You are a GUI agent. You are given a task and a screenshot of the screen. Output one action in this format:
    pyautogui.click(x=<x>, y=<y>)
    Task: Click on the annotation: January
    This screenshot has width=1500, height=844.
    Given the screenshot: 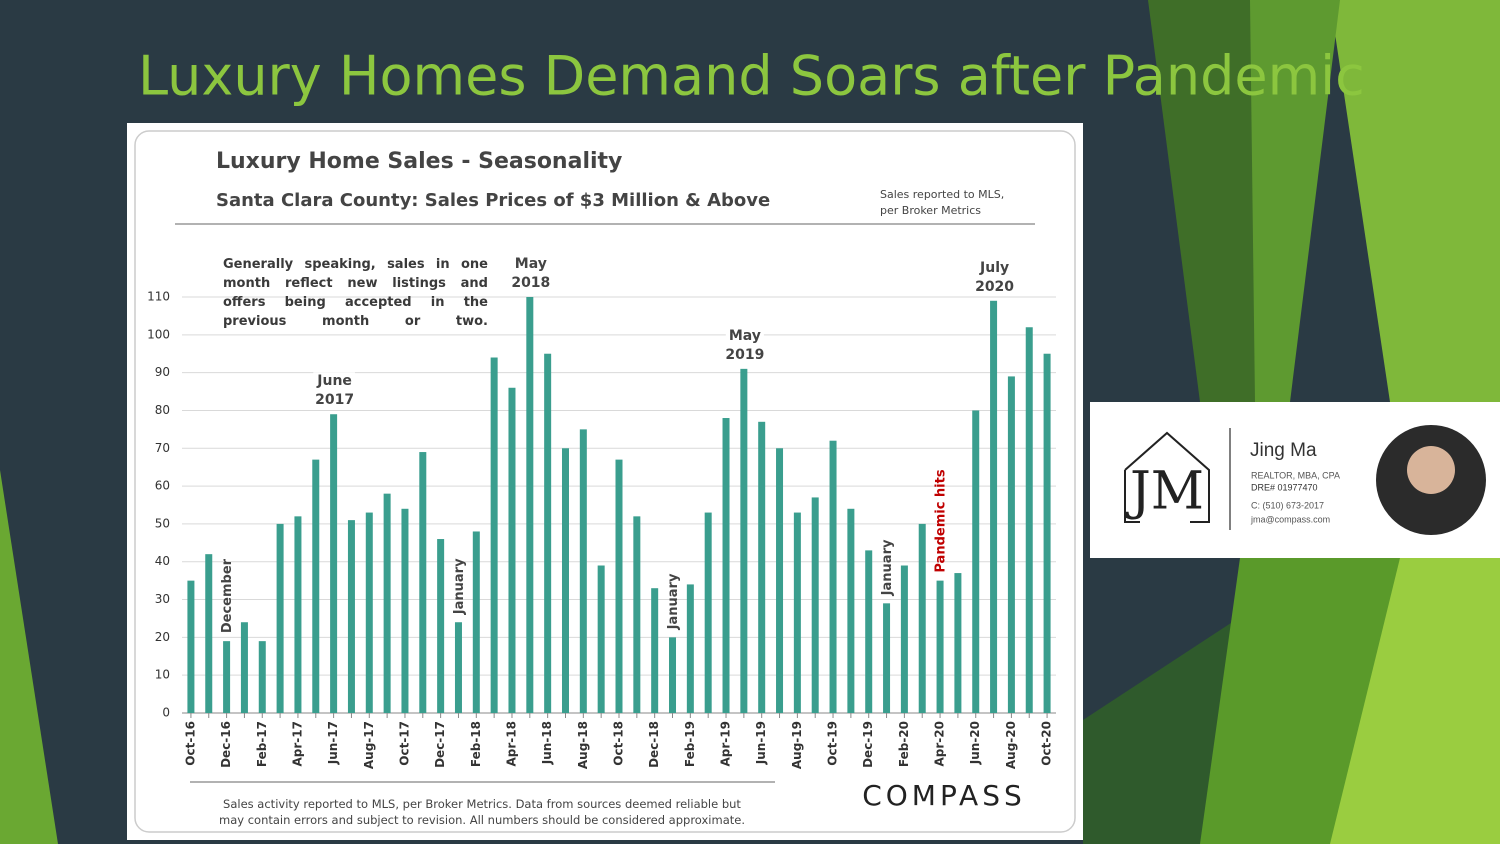 What is the action you would take?
    pyautogui.click(x=673, y=601)
    